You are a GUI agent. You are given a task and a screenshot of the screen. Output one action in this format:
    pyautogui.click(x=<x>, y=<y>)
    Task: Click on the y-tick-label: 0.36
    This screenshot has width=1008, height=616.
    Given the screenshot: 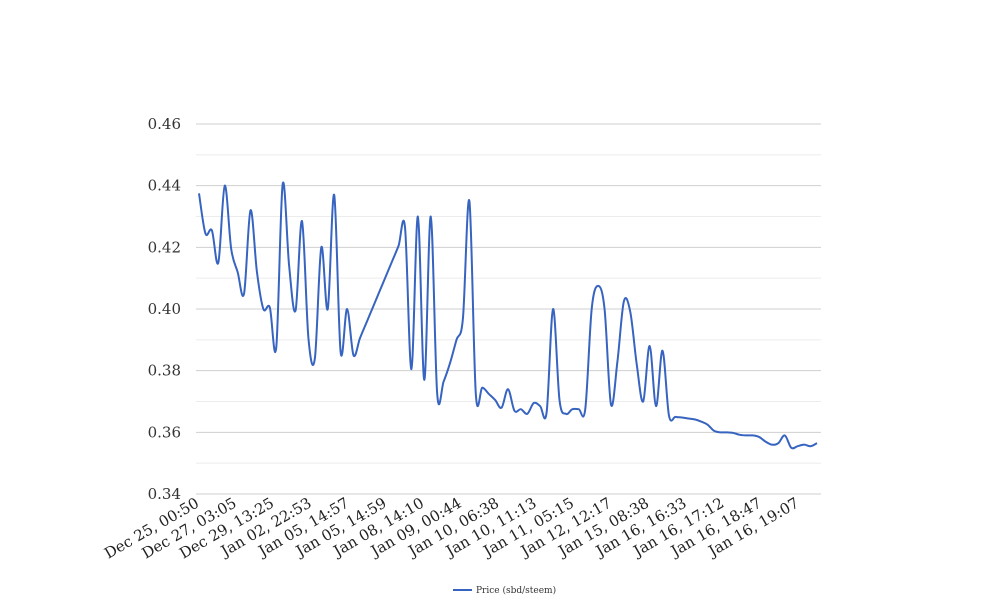 What is the action you would take?
    pyautogui.click(x=164, y=432)
    